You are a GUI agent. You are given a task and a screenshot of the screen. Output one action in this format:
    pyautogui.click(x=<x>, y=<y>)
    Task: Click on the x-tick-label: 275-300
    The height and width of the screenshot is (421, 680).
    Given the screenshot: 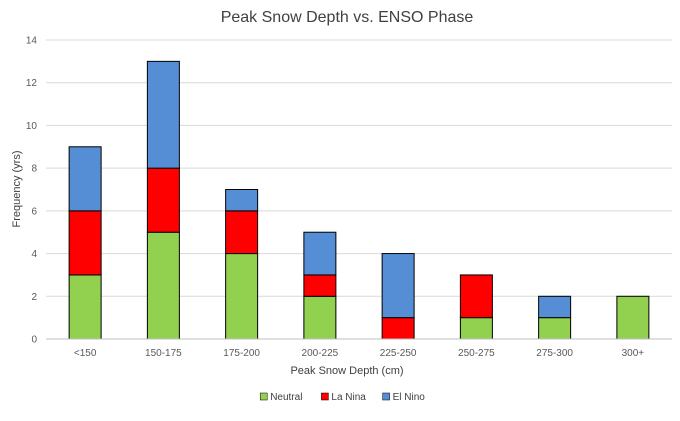 What is the action you would take?
    pyautogui.click(x=554, y=353)
    